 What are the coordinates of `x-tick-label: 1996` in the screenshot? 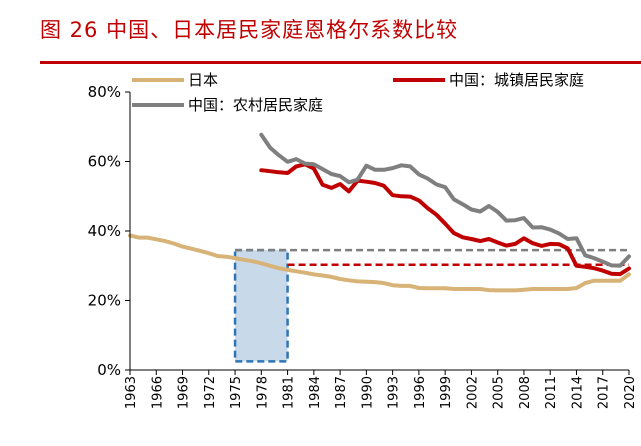 It's located at (420, 392).